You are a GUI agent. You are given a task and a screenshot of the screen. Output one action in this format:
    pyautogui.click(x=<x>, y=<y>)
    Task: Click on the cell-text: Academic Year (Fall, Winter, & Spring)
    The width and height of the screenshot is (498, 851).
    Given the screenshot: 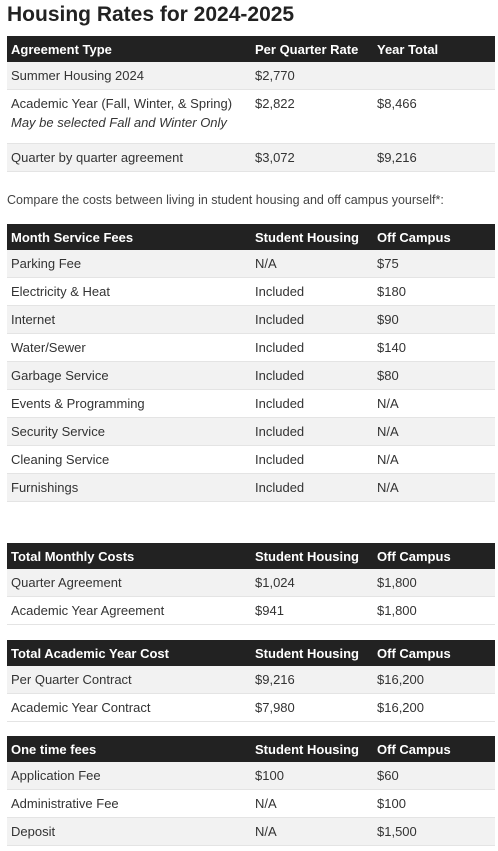 What is the action you would take?
    pyautogui.click(x=122, y=103)
    